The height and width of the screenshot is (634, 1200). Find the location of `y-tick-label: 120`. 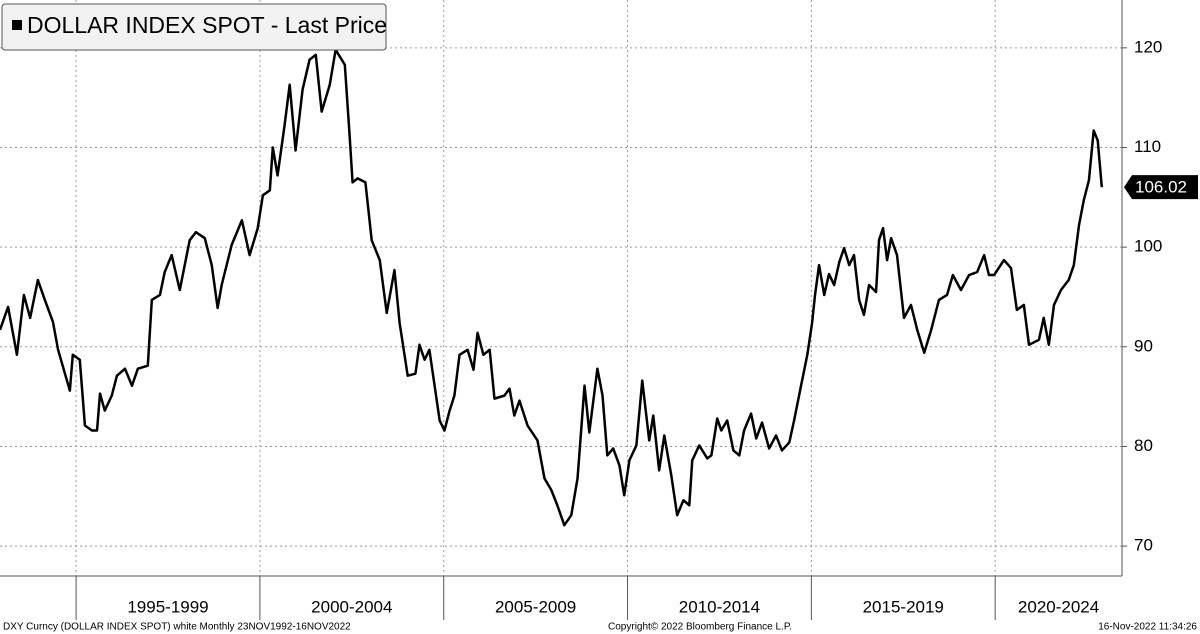

y-tick-label: 120 is located at coordinates (1148, 46).